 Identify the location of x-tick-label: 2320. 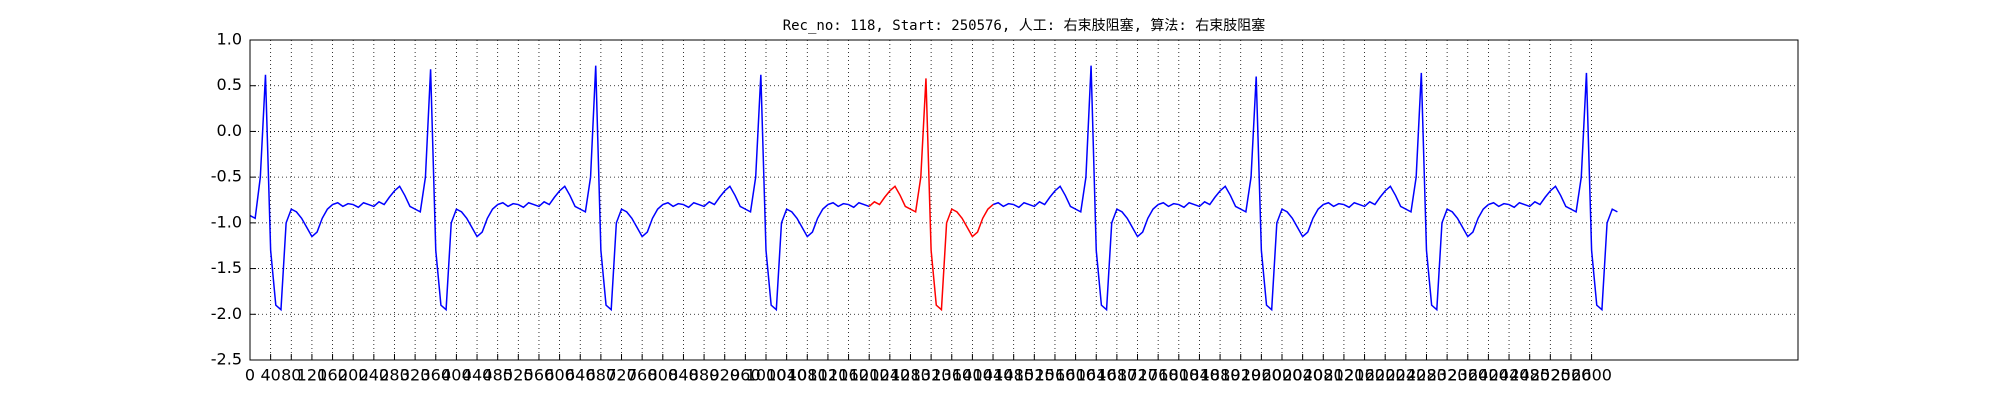
(1447, 375).